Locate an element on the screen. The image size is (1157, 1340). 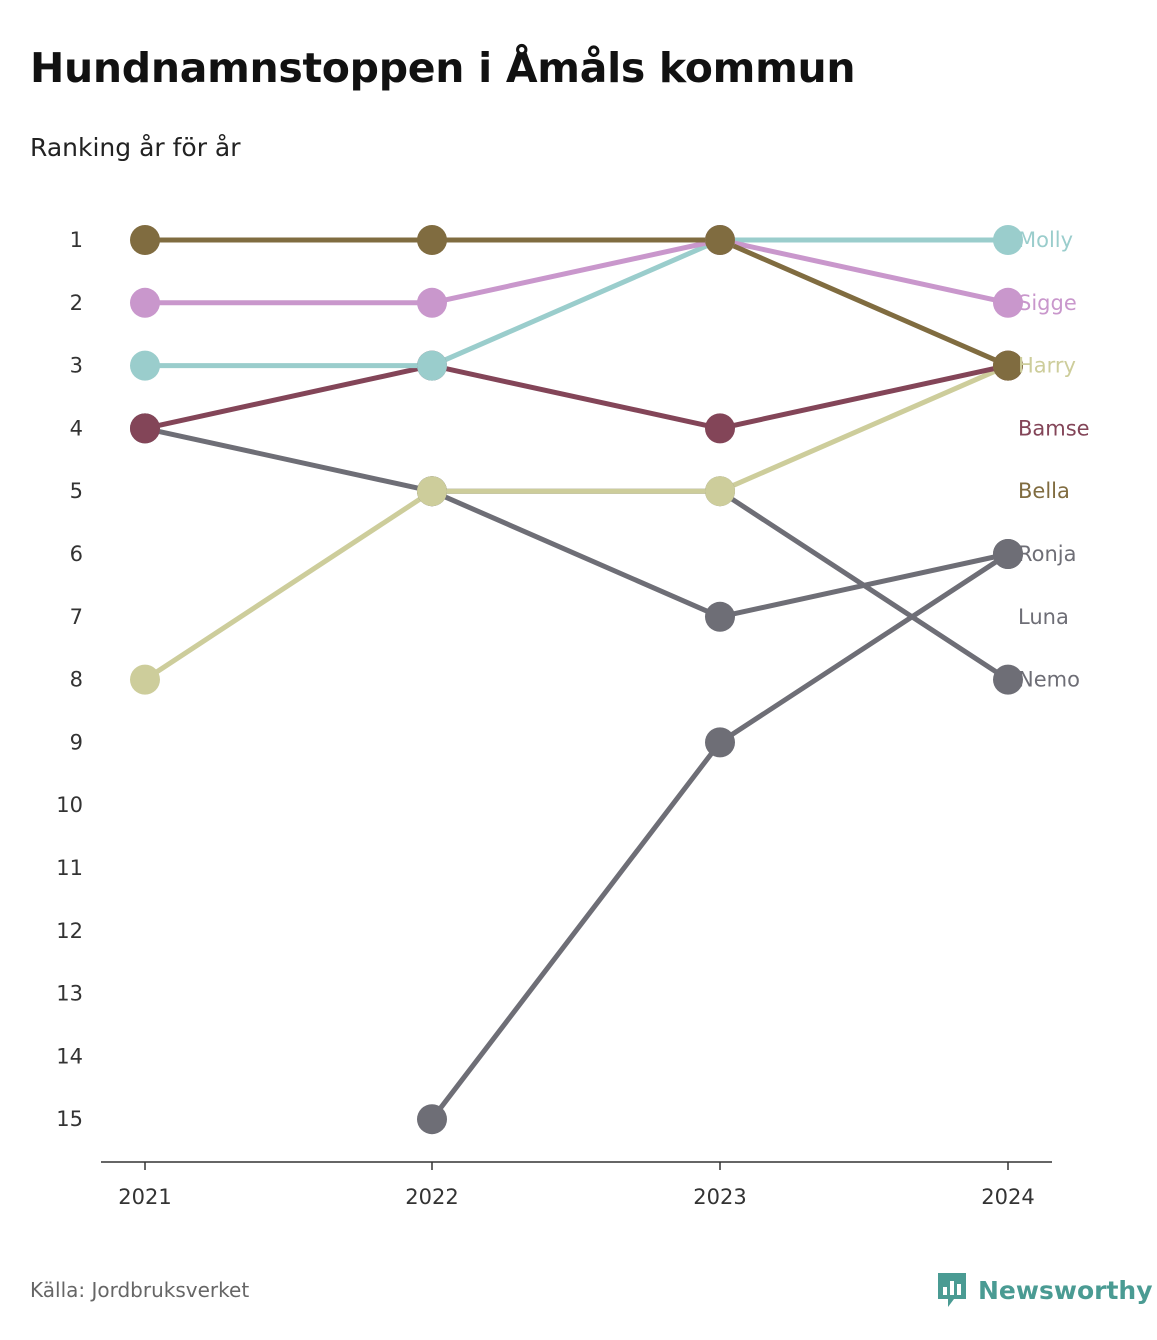
series-line-bella is located at coordinates (576, 303).